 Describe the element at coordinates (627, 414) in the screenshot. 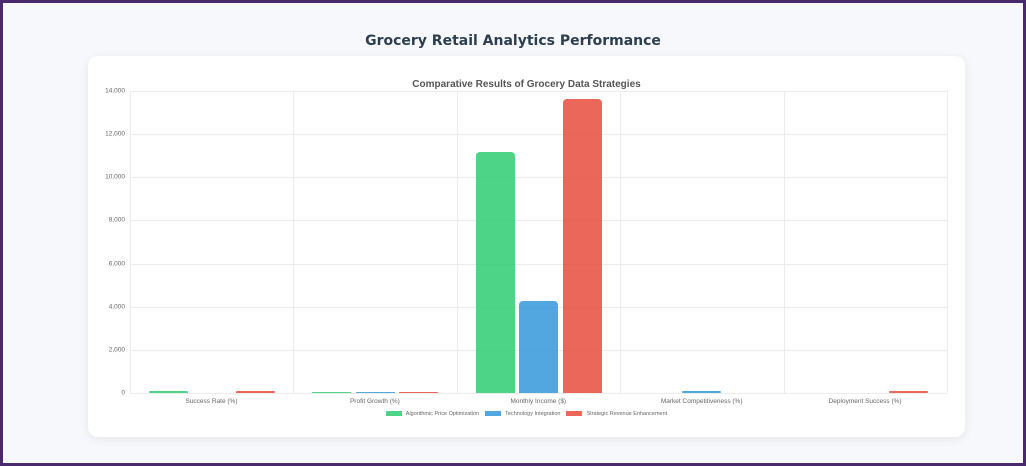

I see `legend-label: Strategic Revenue Enhancement` at that location.